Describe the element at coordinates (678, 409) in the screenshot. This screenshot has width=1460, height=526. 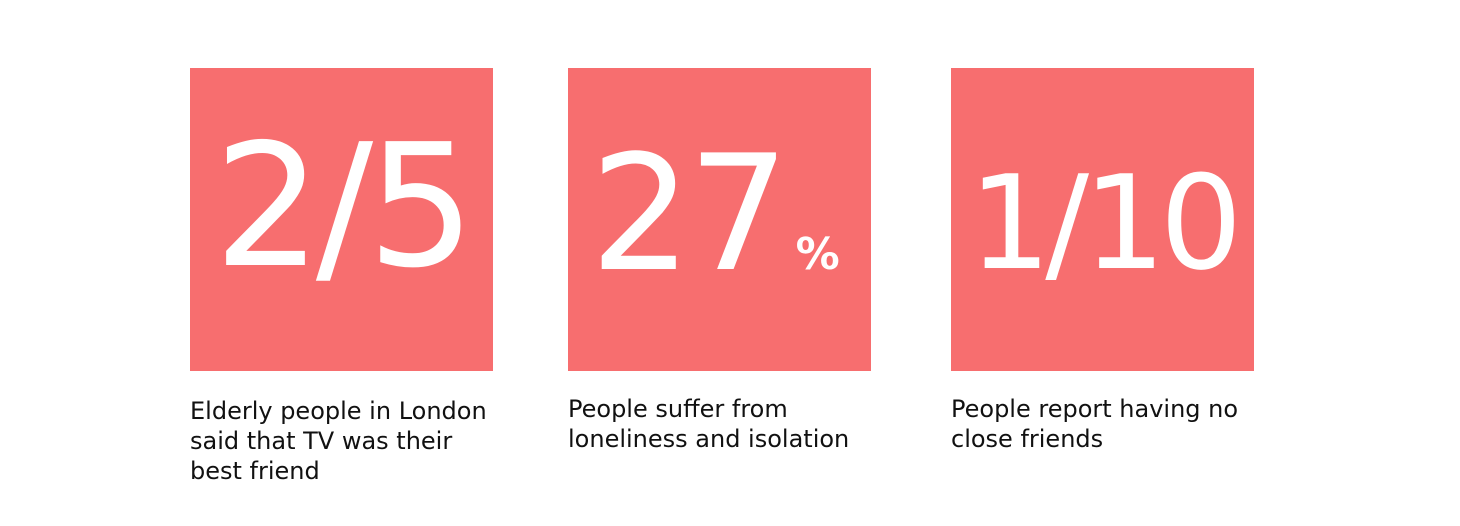
I see `caption-line: People suffer from` at that location.